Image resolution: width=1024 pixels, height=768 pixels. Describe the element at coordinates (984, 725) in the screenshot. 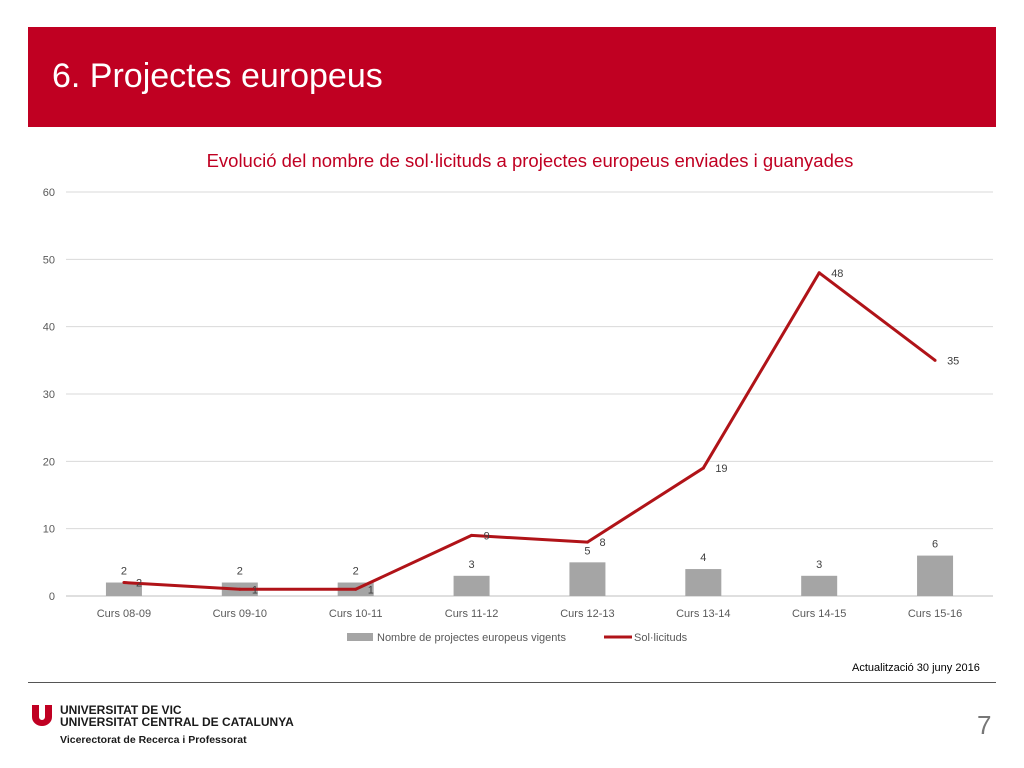

I see `page-number: 7` at that location.